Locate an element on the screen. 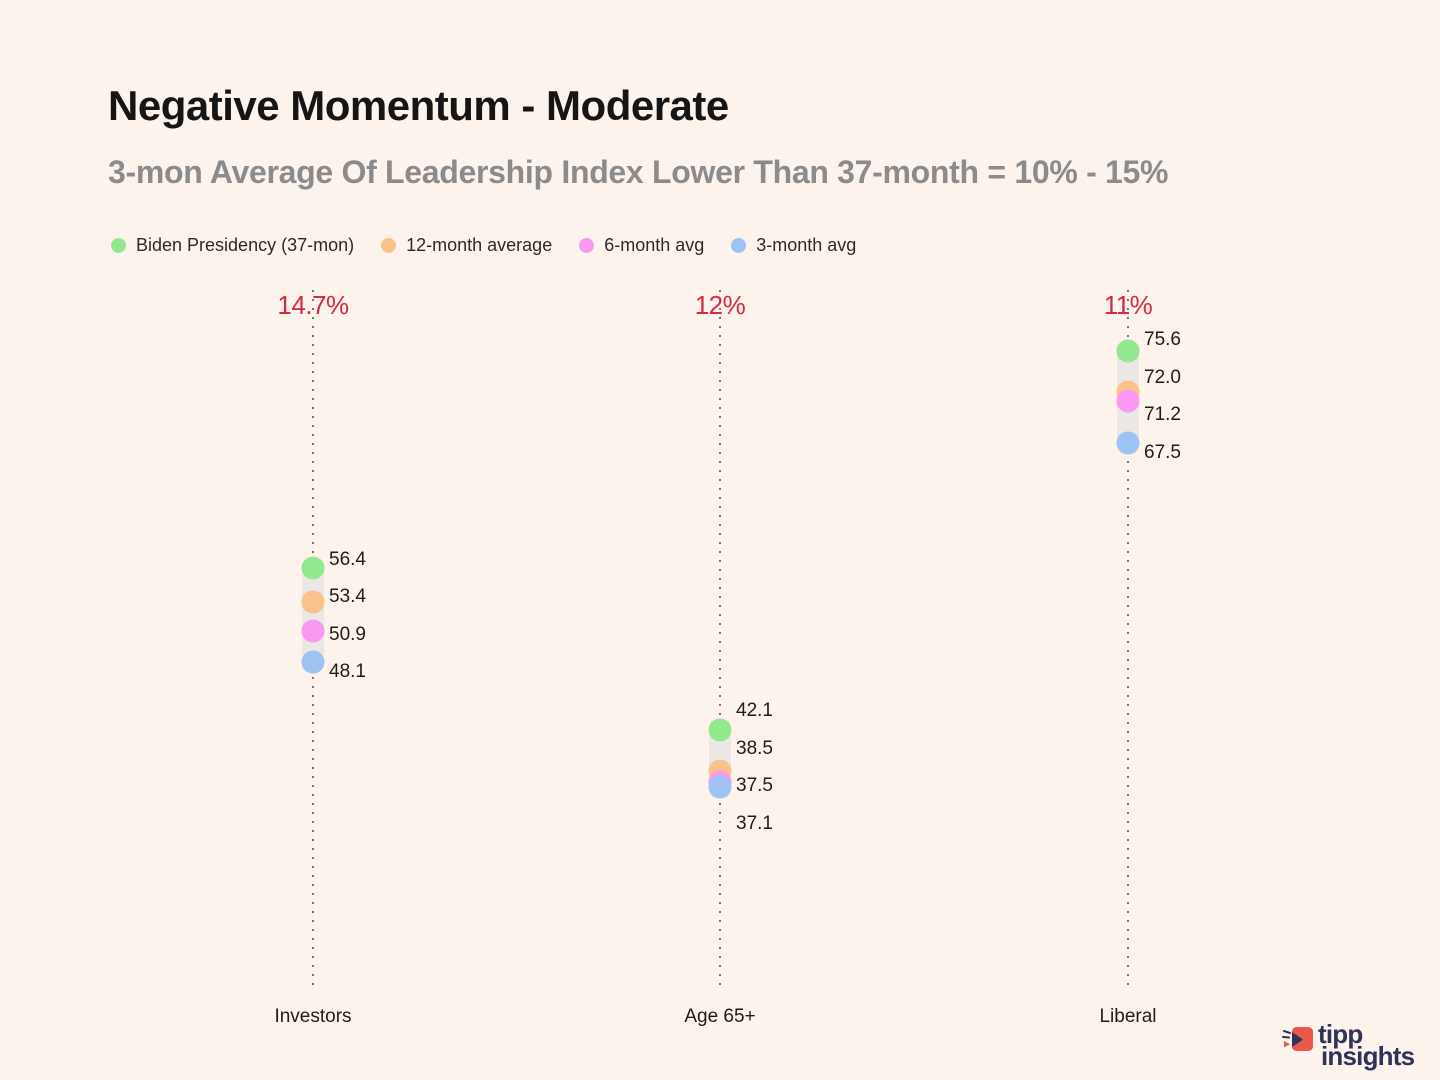  value-label: 50.9 is located at coordinates (347, 634).